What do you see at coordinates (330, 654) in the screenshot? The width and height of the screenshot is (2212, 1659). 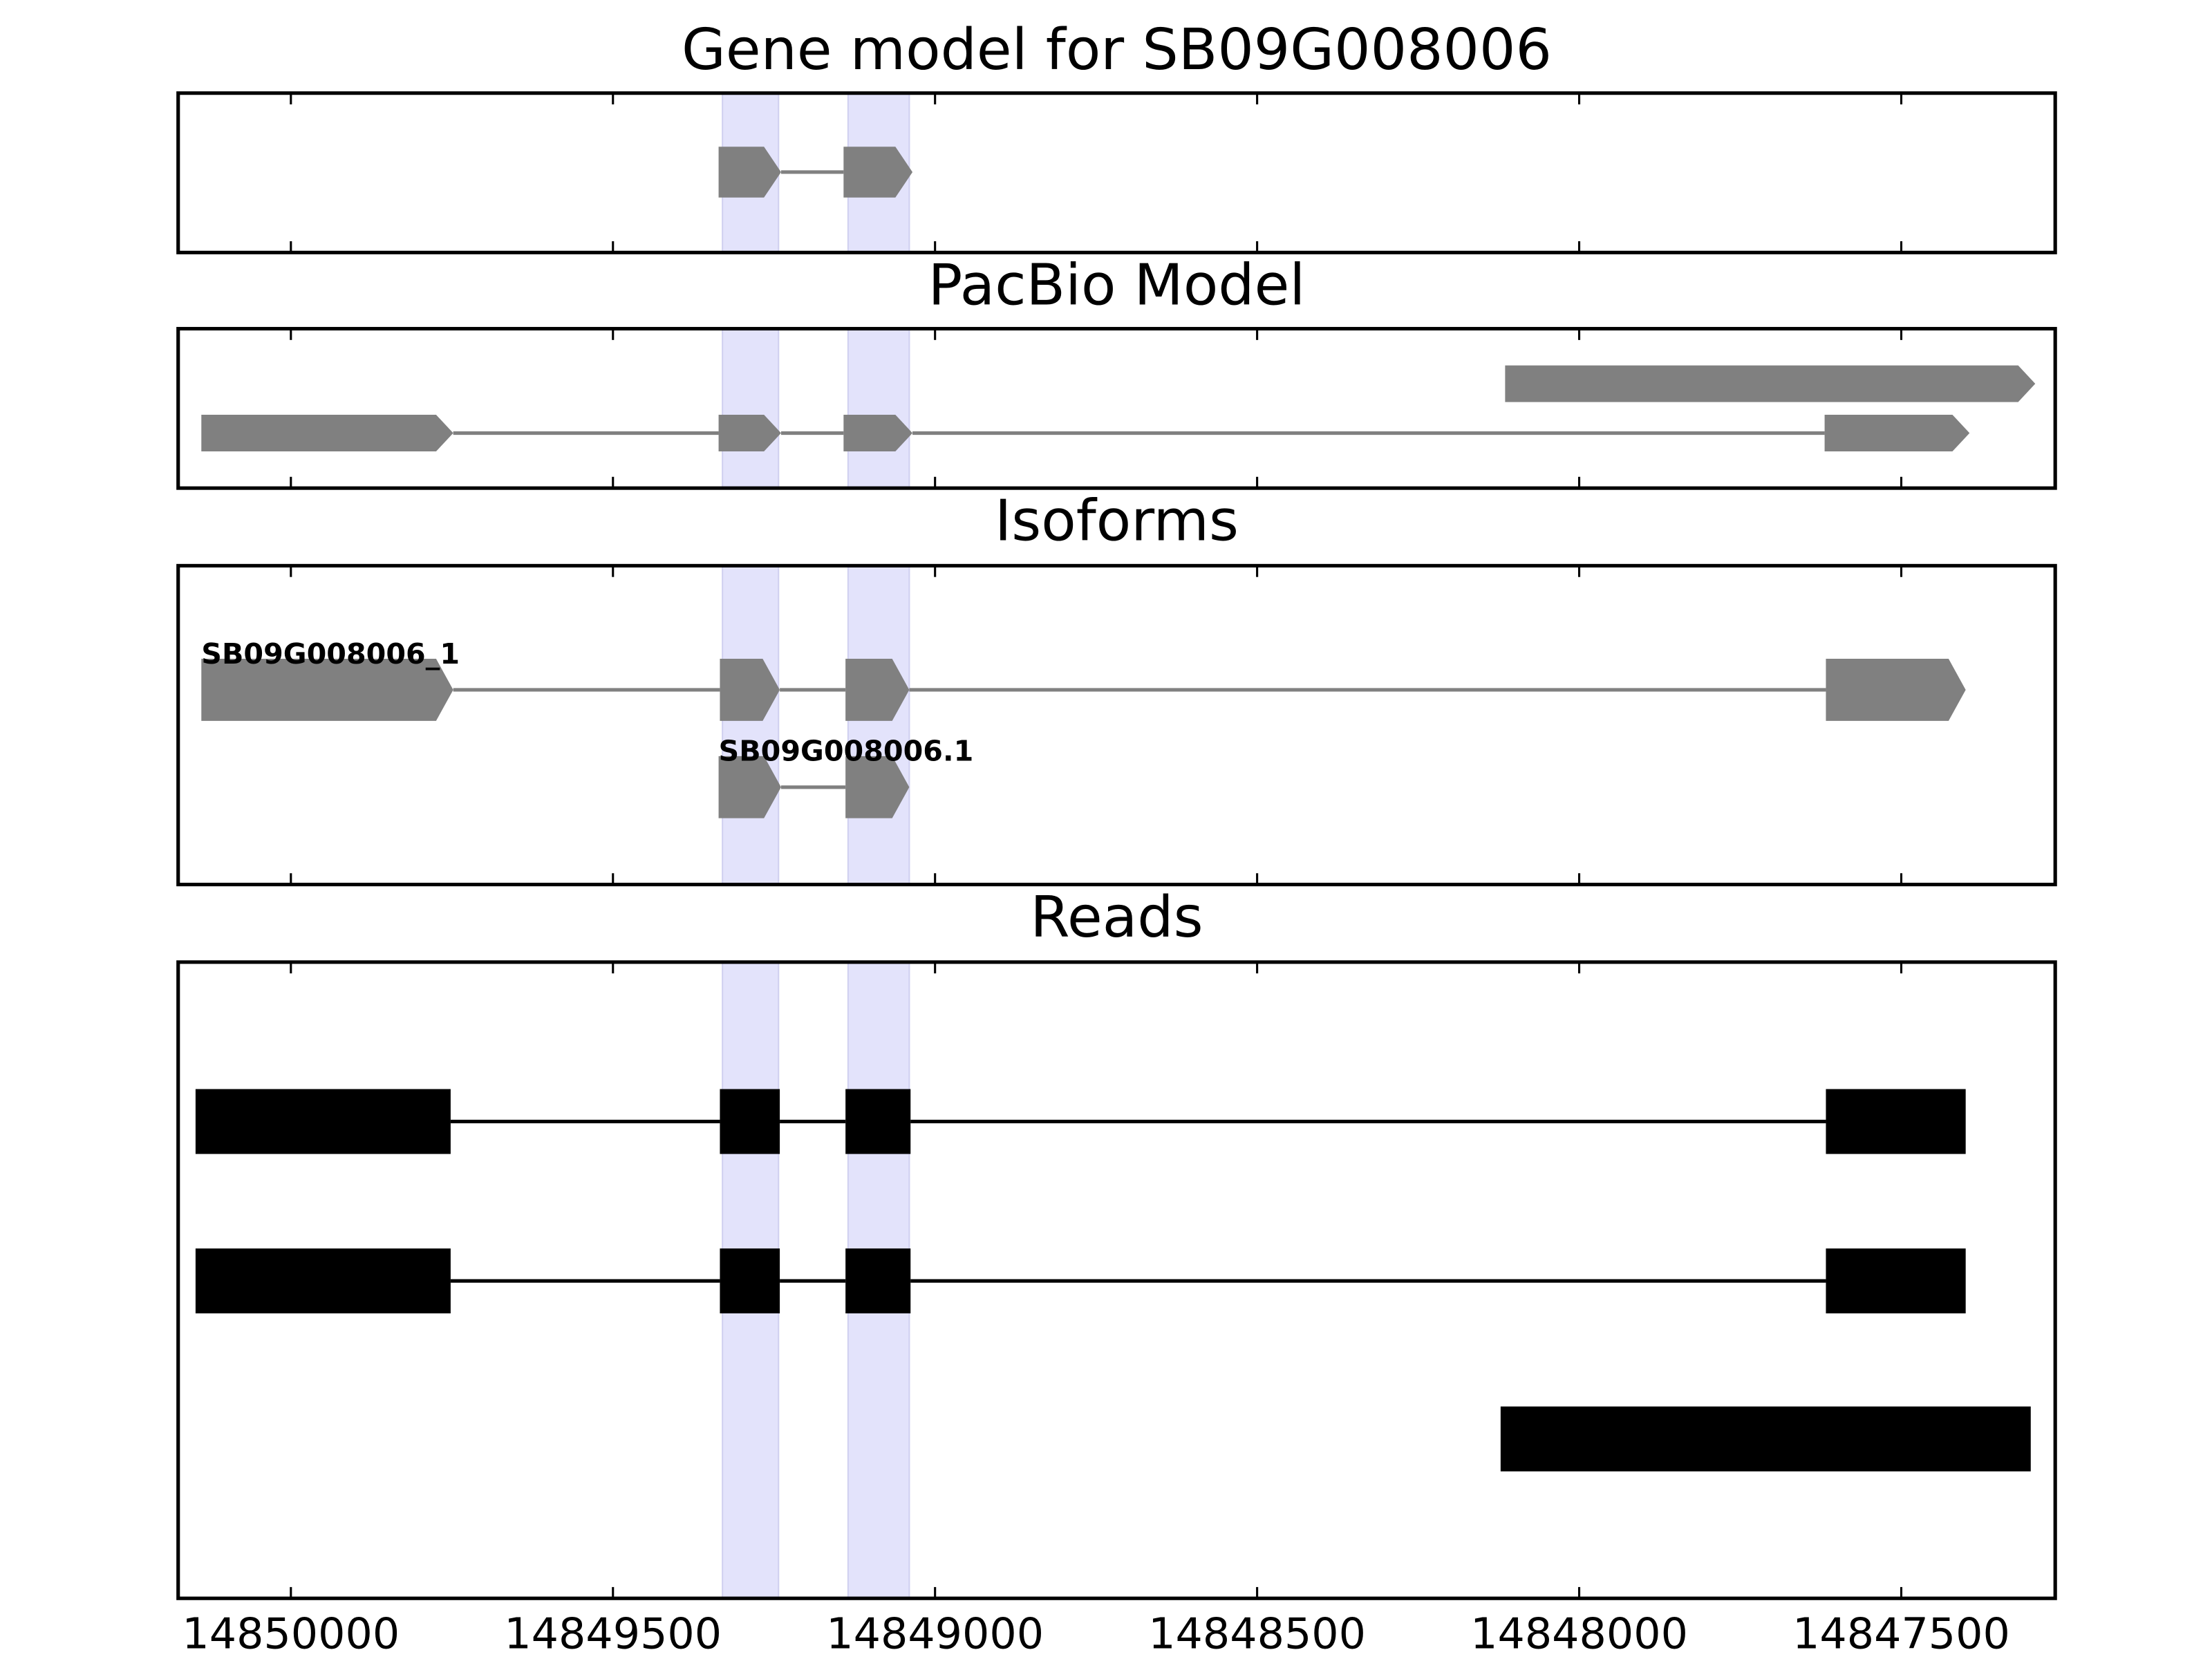 I see `isoform-label: SB09G008006_1` at bounding box center [330, 654].